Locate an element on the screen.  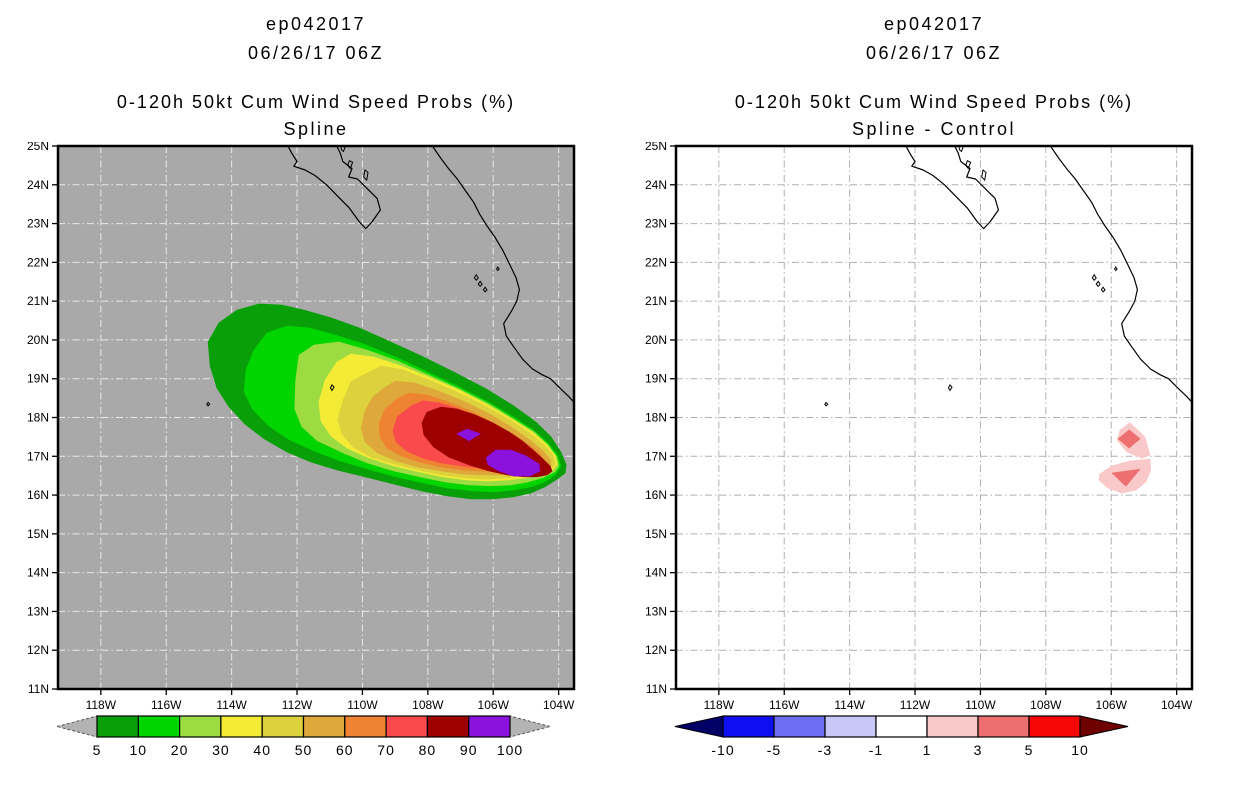
difference-colorbar: -10 -5 -3 -1 1 3 5 10 is located at coordinates (901, 736).